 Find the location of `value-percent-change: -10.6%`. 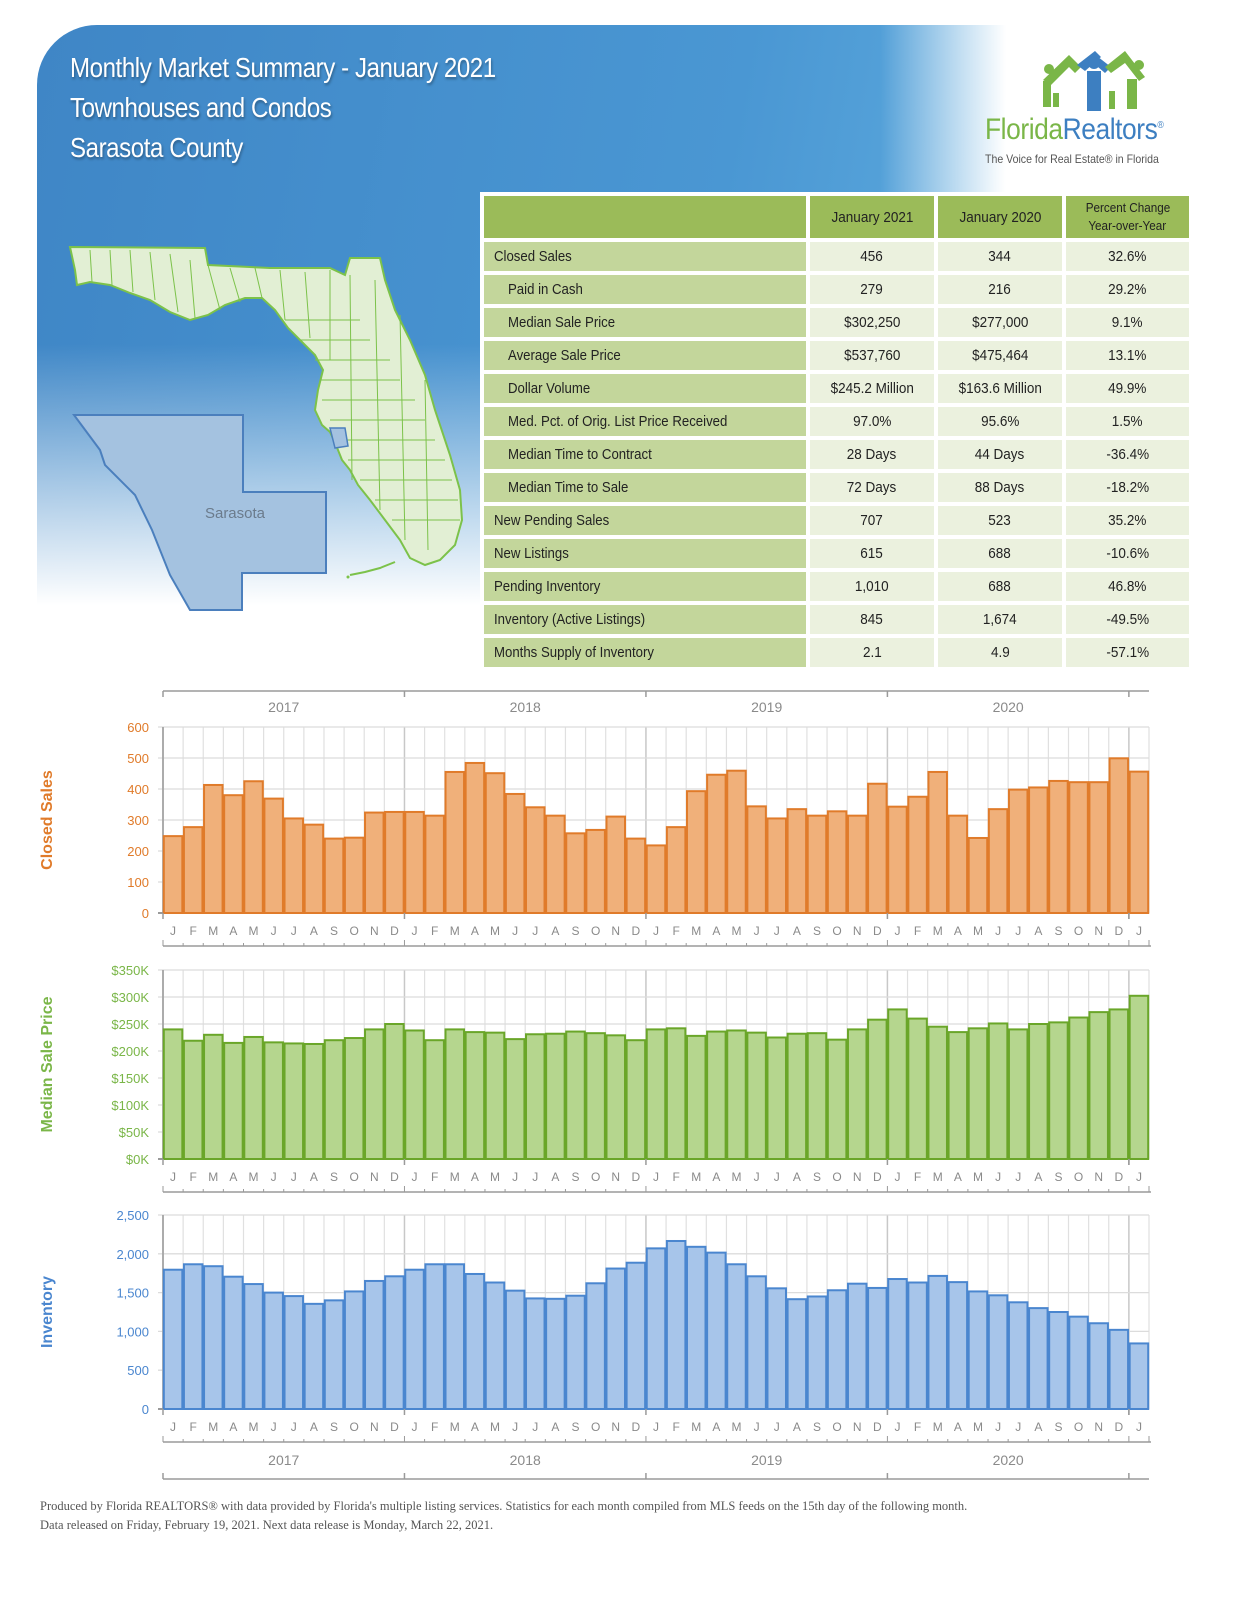

value-percent-change: -10.6% is located at coordinates (1127, 553).